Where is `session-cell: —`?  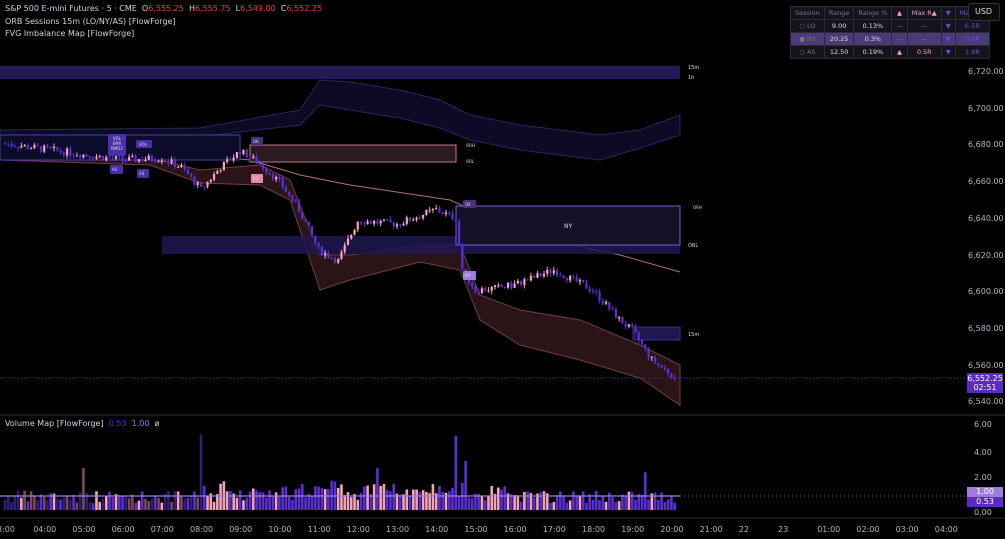 session-cell: — is located at coordinates (899, 39).